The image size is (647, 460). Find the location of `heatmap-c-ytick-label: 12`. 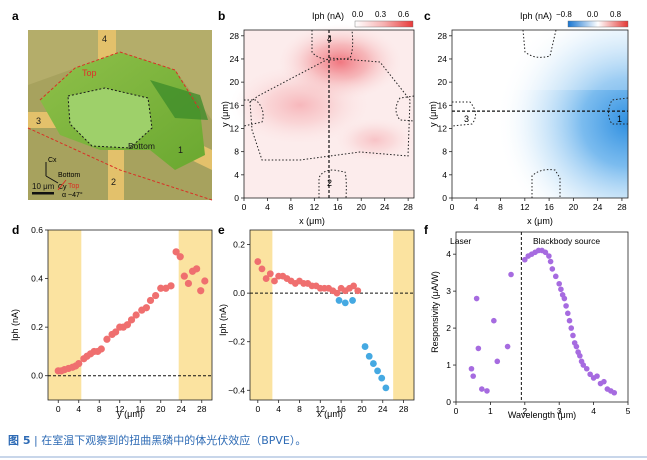

heatmap-c-ytick-label: 12 is located at coordinates (443, 128).